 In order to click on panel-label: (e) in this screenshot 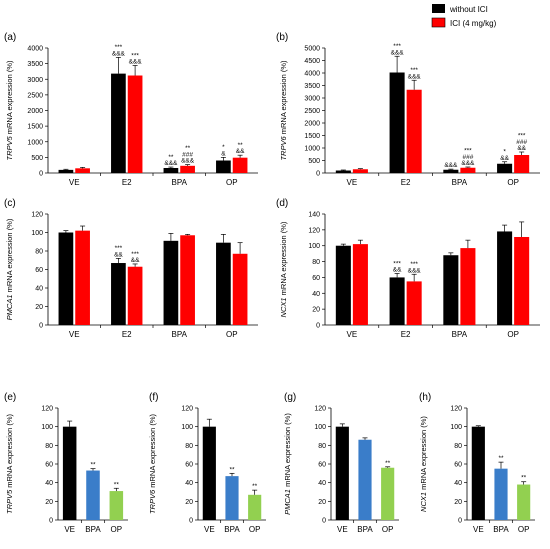, I will do `click(10, 397)`.